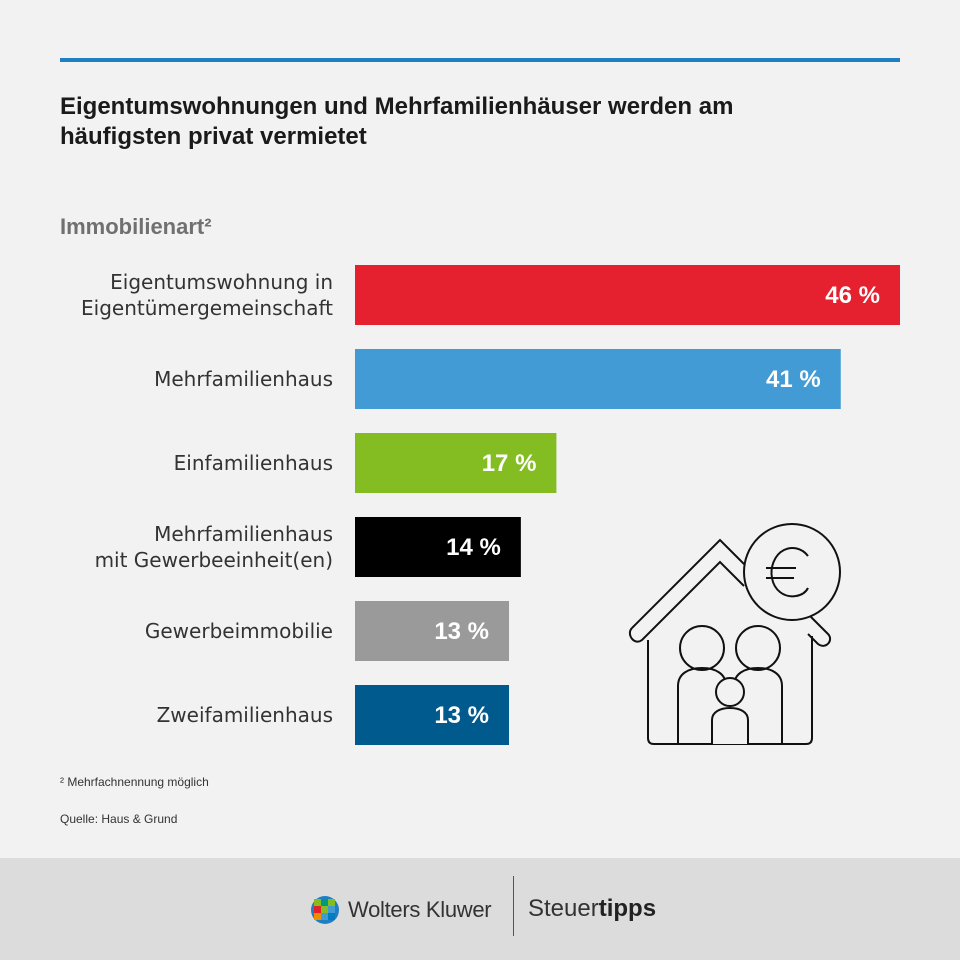  What do you see at coordinates (627, 908) in the screenshot?
I see `product-suffix: tipps` at bounding box center [627, 908].